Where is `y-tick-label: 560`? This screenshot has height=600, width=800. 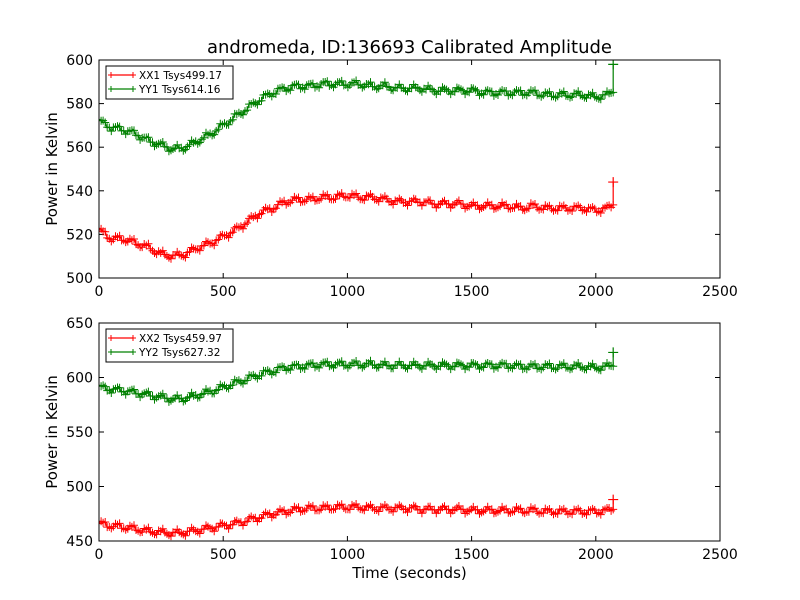 y-tick-label: 560 is located at coordinates (79, 148).